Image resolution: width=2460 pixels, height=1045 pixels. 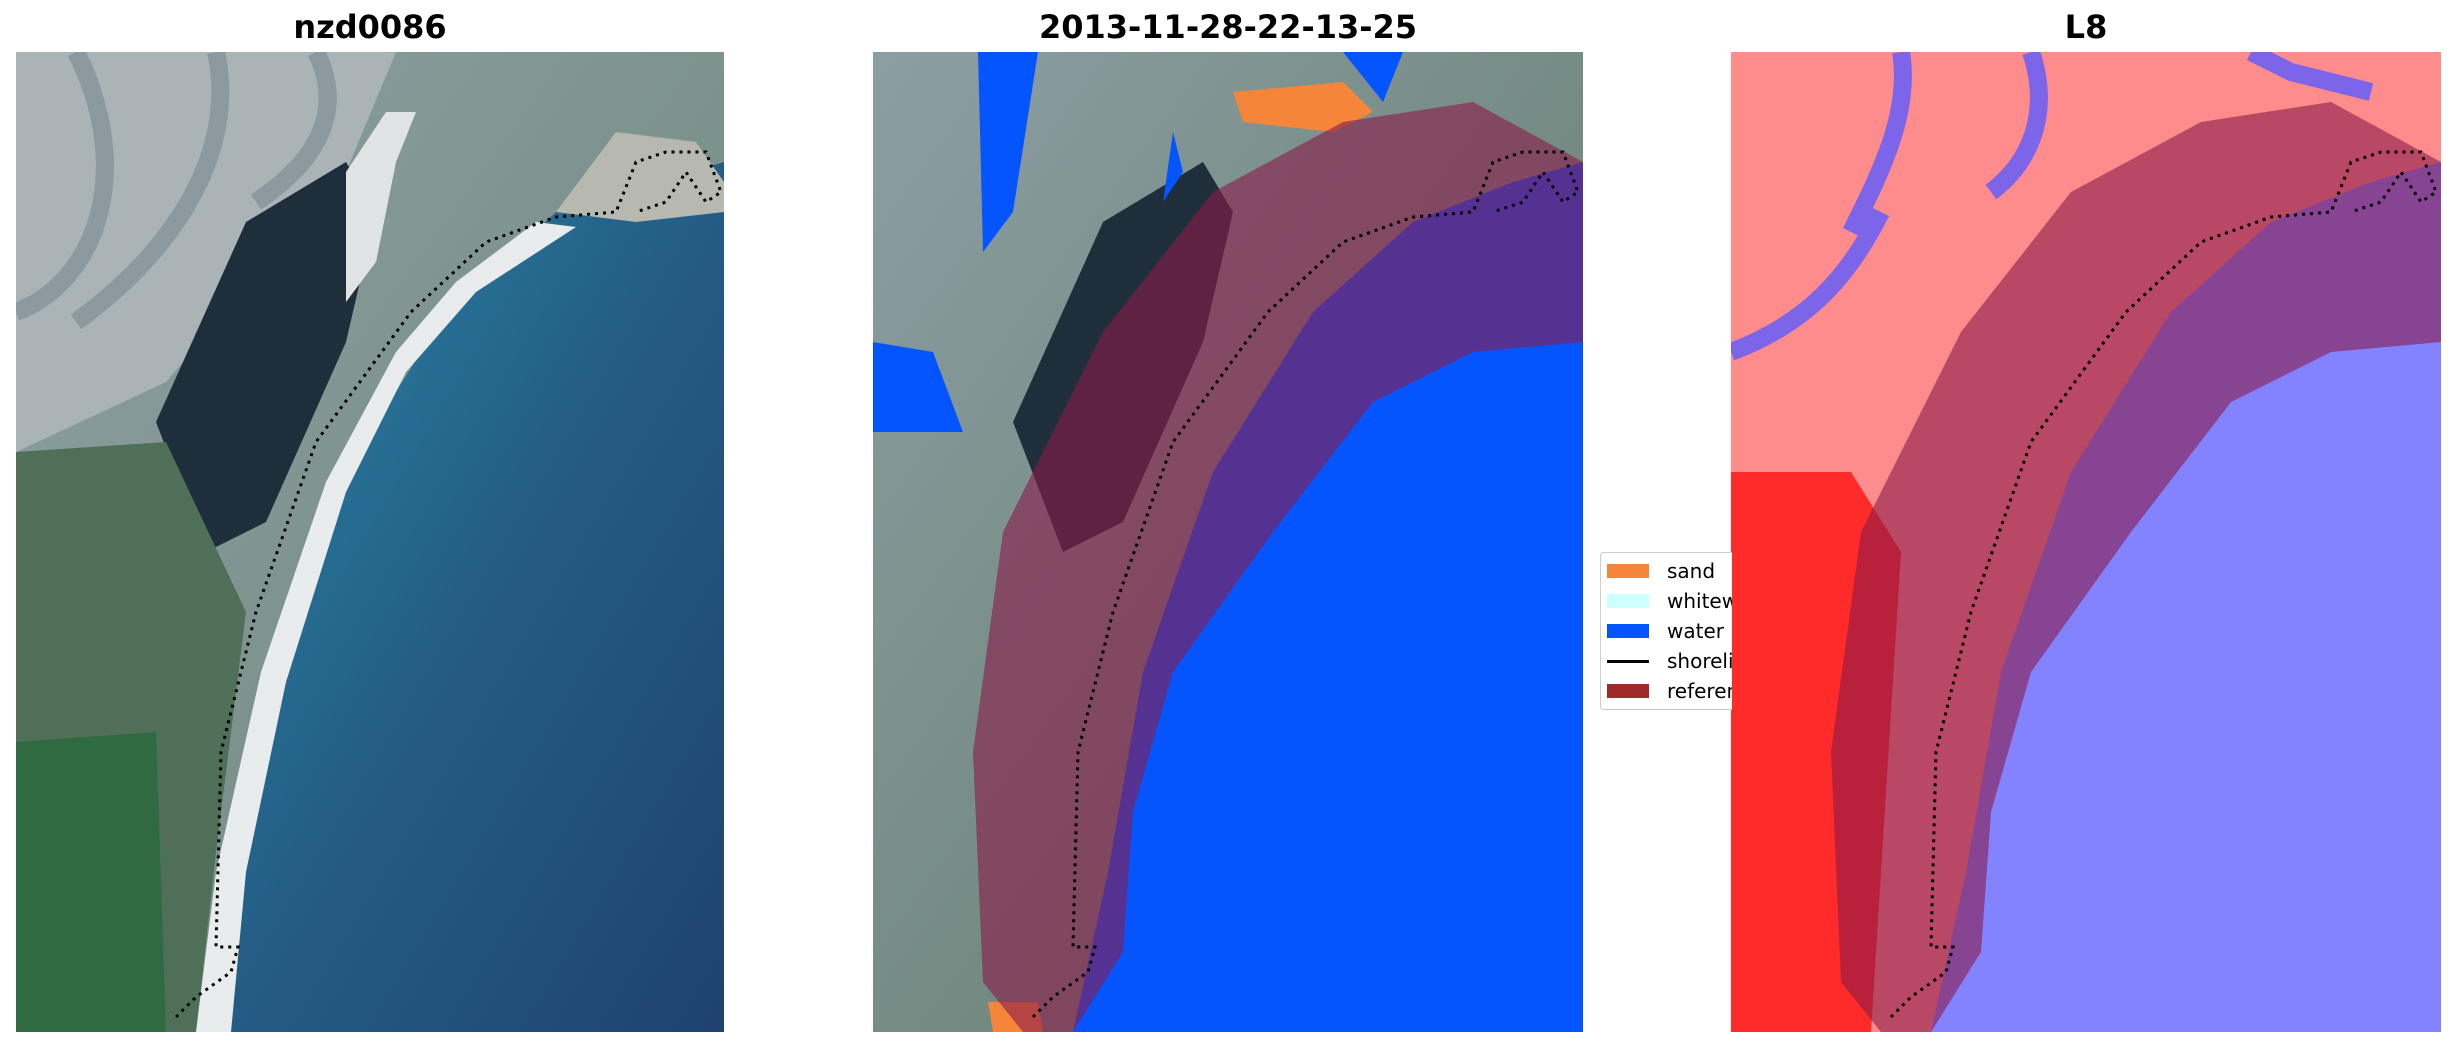 I want to click on channel-streaks, so click(x=2052, y=206).